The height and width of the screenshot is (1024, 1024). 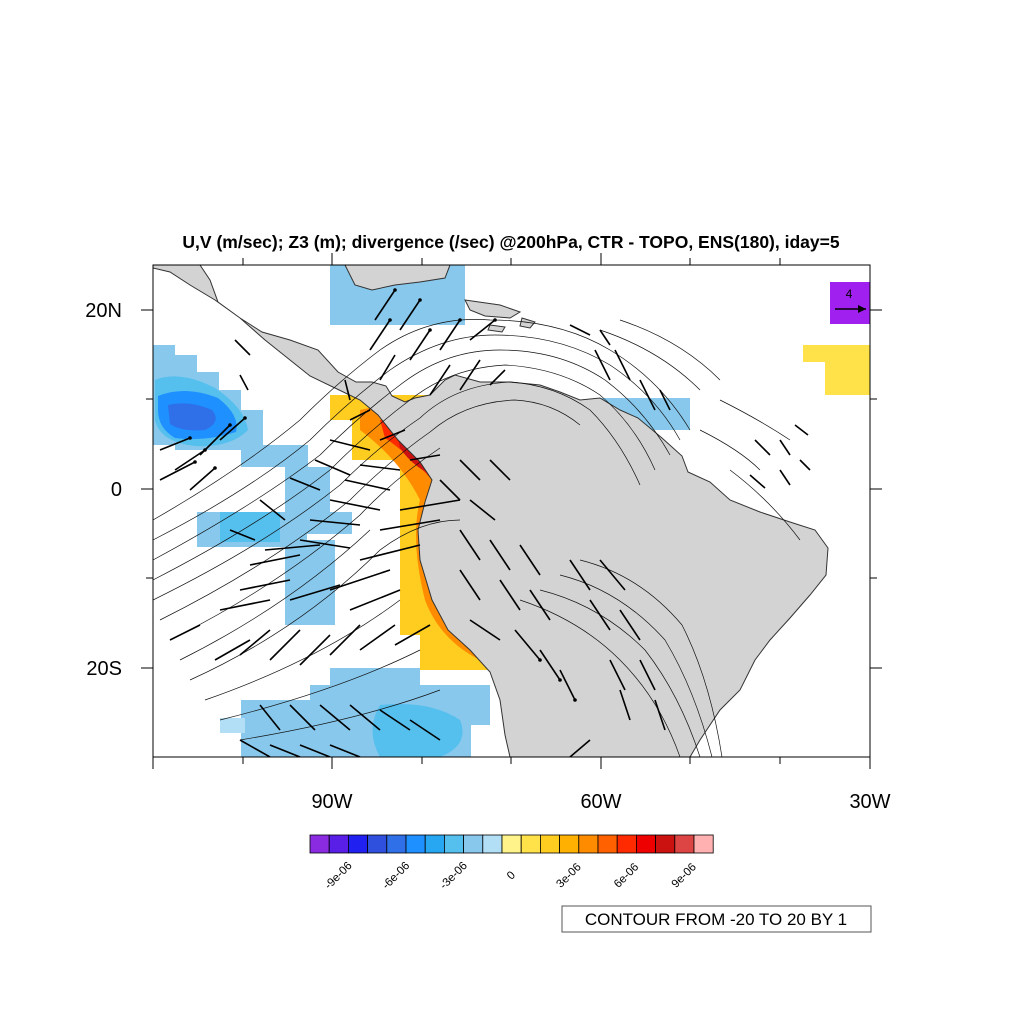 I want to click on colorbar-label: -6e-06, so click(x=396, y=876).